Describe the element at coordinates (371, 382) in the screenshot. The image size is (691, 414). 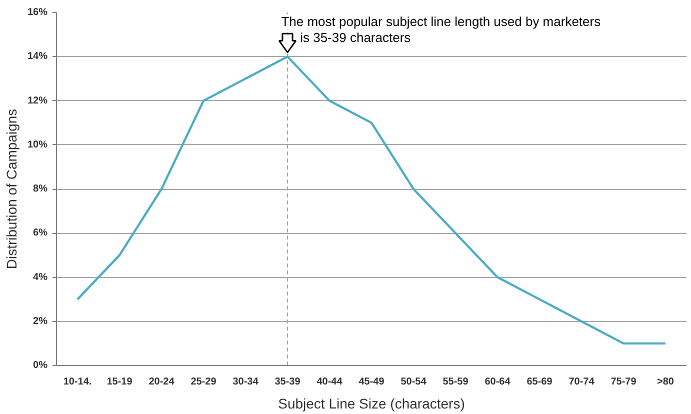
I see `x-tick-label: 45-49` at that location.